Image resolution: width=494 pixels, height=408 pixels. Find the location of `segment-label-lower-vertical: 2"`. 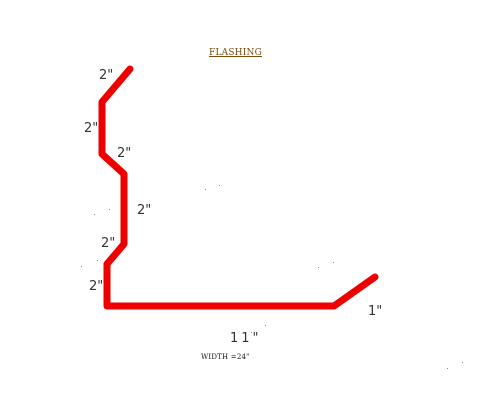

segment-label-lower-vertical: 2" is located at coordinates (96, 286).